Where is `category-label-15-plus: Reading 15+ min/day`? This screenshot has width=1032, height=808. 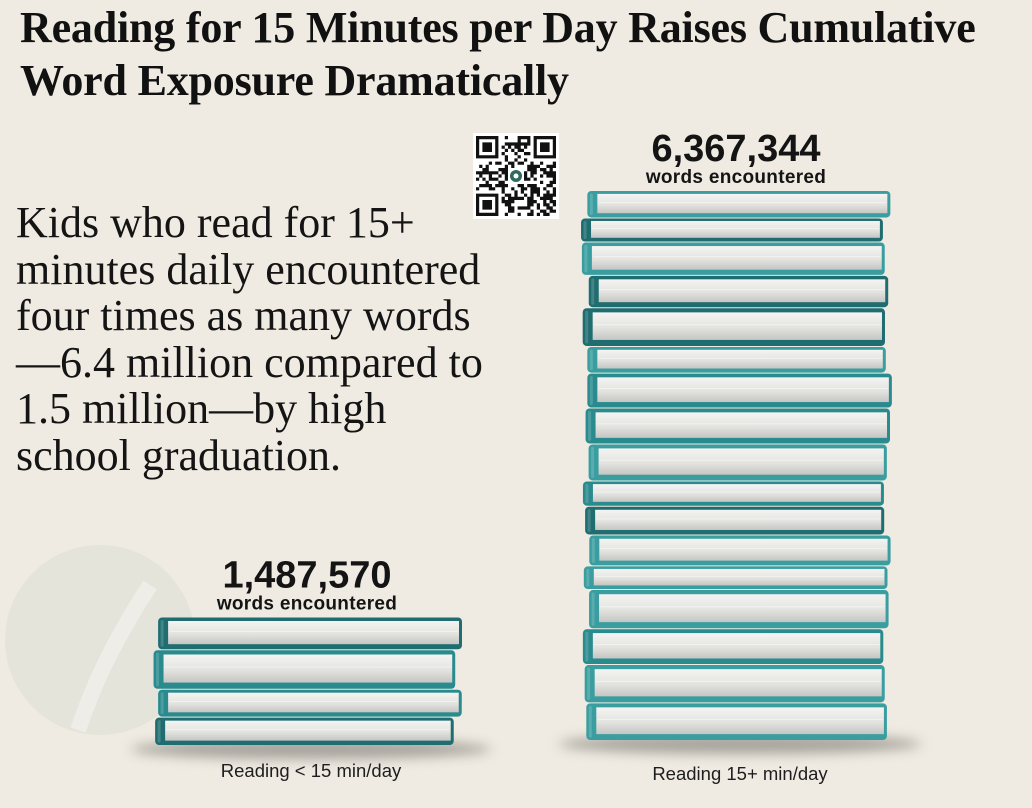
category-label-15-plus: Reading 15+ min/day is located at coordinates (740, 773).